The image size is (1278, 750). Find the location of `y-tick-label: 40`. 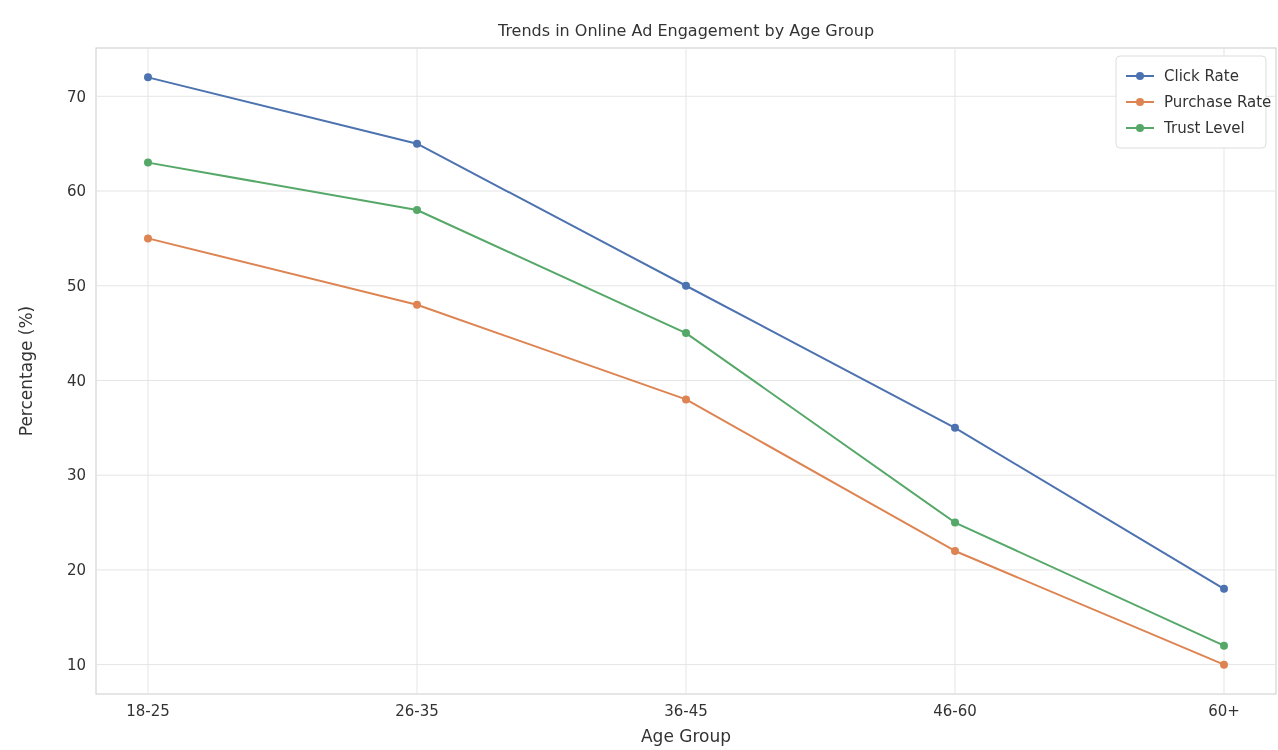

y-tick-label: 40 is located at coordinates (76, 380).